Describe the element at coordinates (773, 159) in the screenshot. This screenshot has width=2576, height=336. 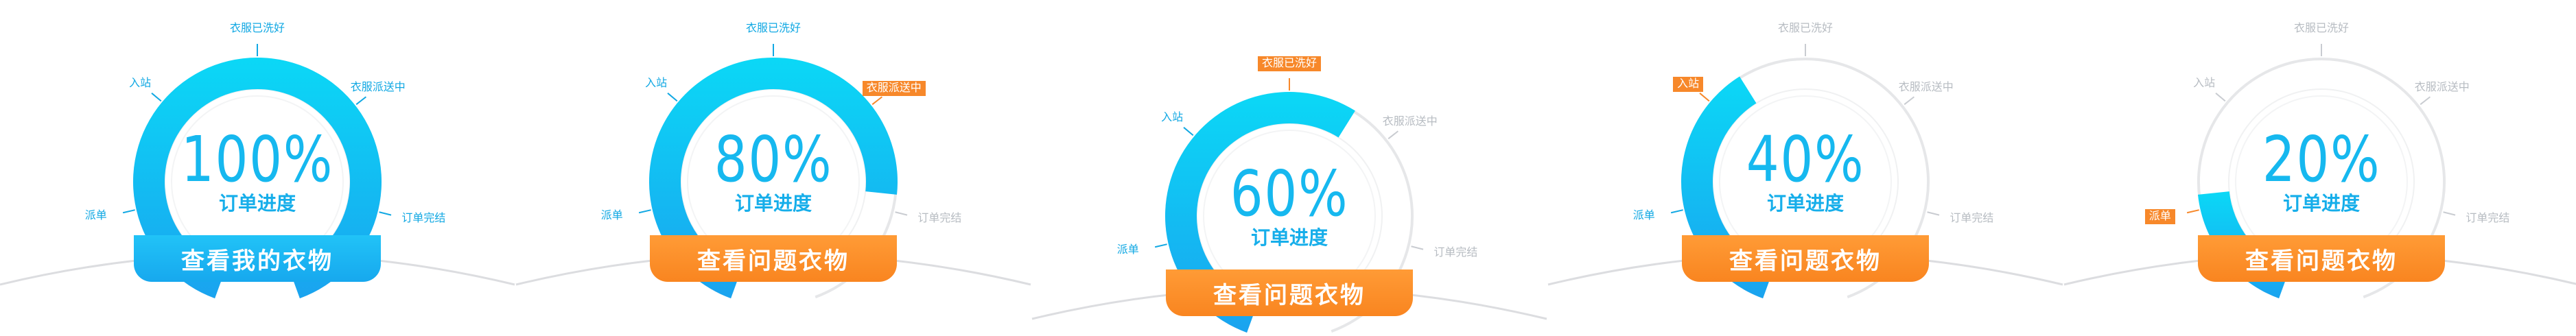
I see `progress-percent: 80%` at that location.